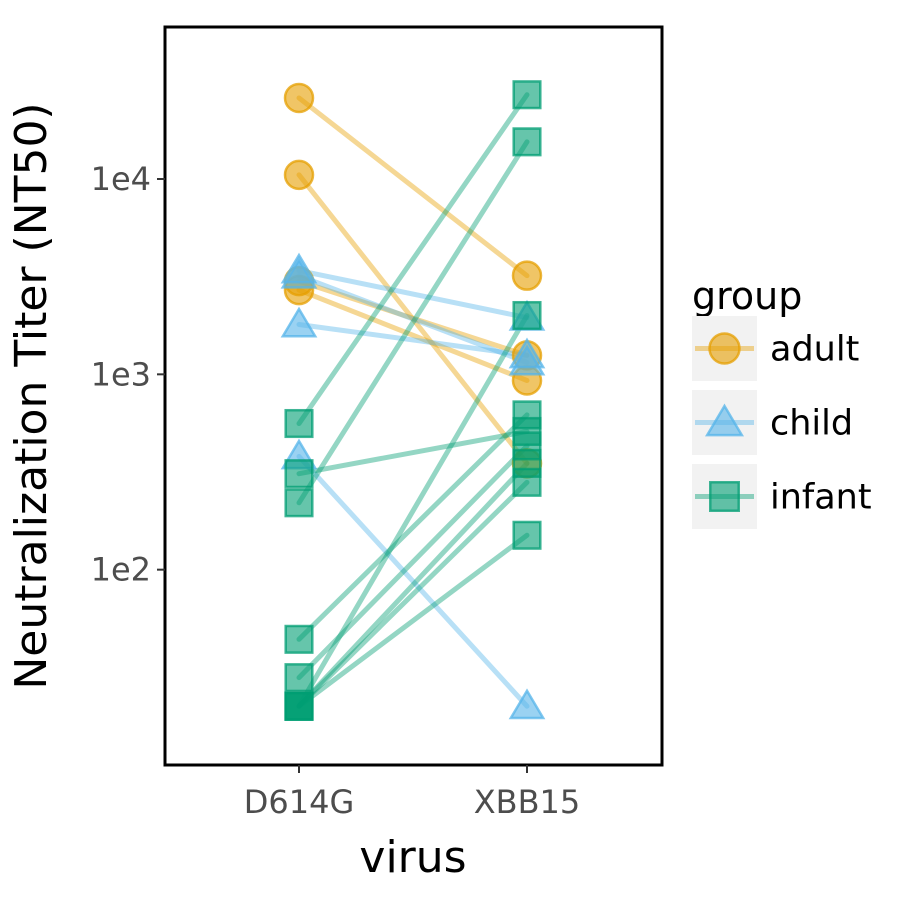 The height and width of the screenshot is (900, 900). Describe the element at coordinates (121, 374) in the screenshot. I see `y-tick-label-1: 1e3` at that location.